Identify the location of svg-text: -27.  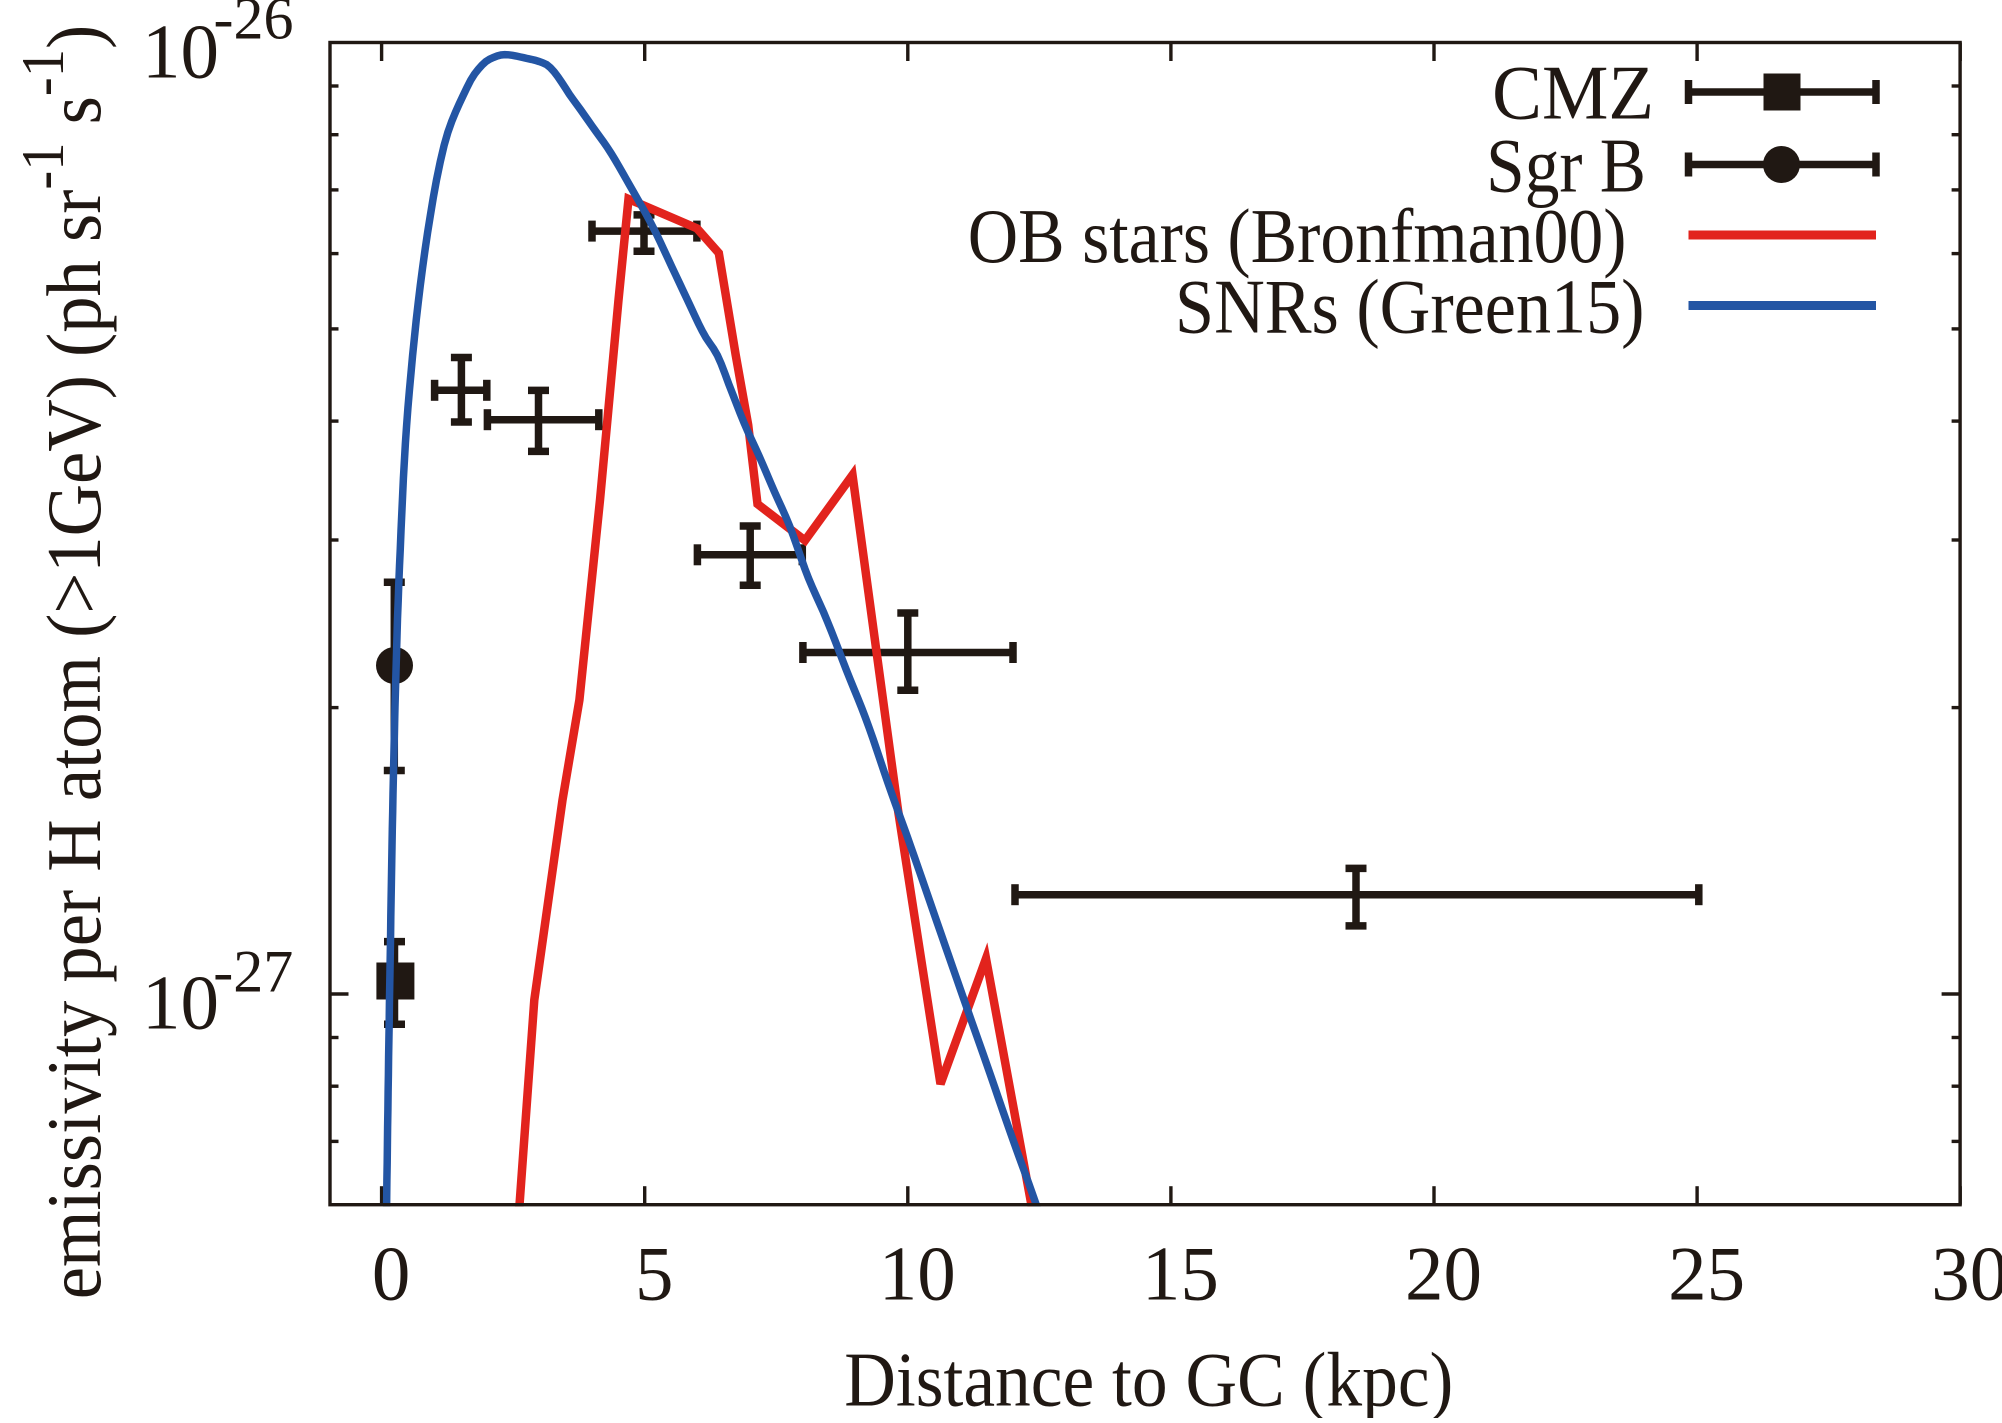
(253, 971).